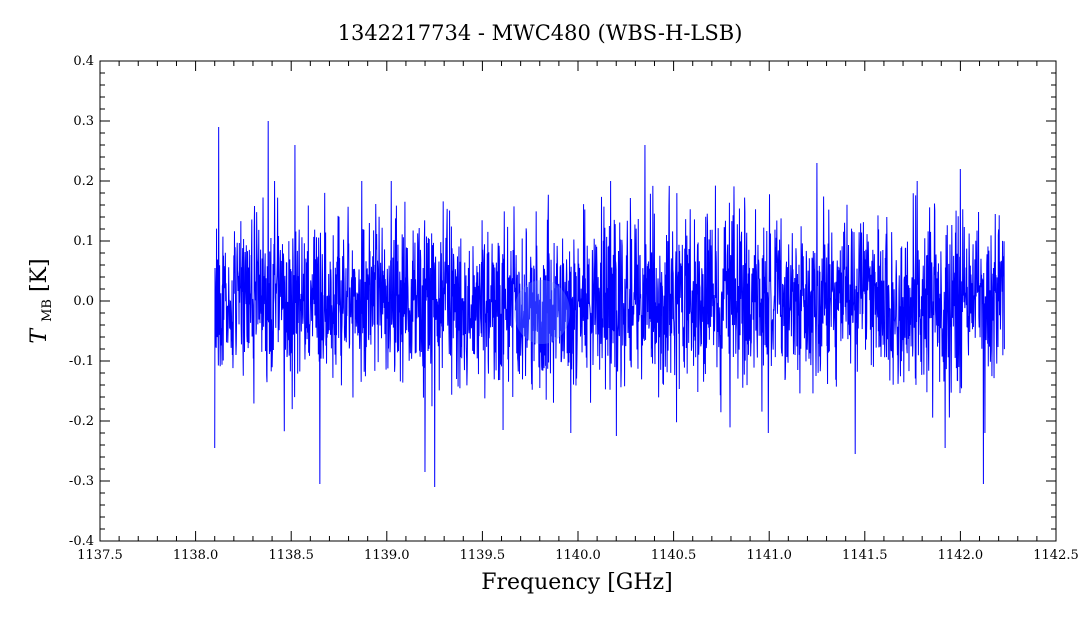 The width and height of the screenshot is (1080, 618). What do you see at coordinates (578, 555) in the screenshot?
I see `x-tick-label: 1140.0` at bounding box center [578, 555].